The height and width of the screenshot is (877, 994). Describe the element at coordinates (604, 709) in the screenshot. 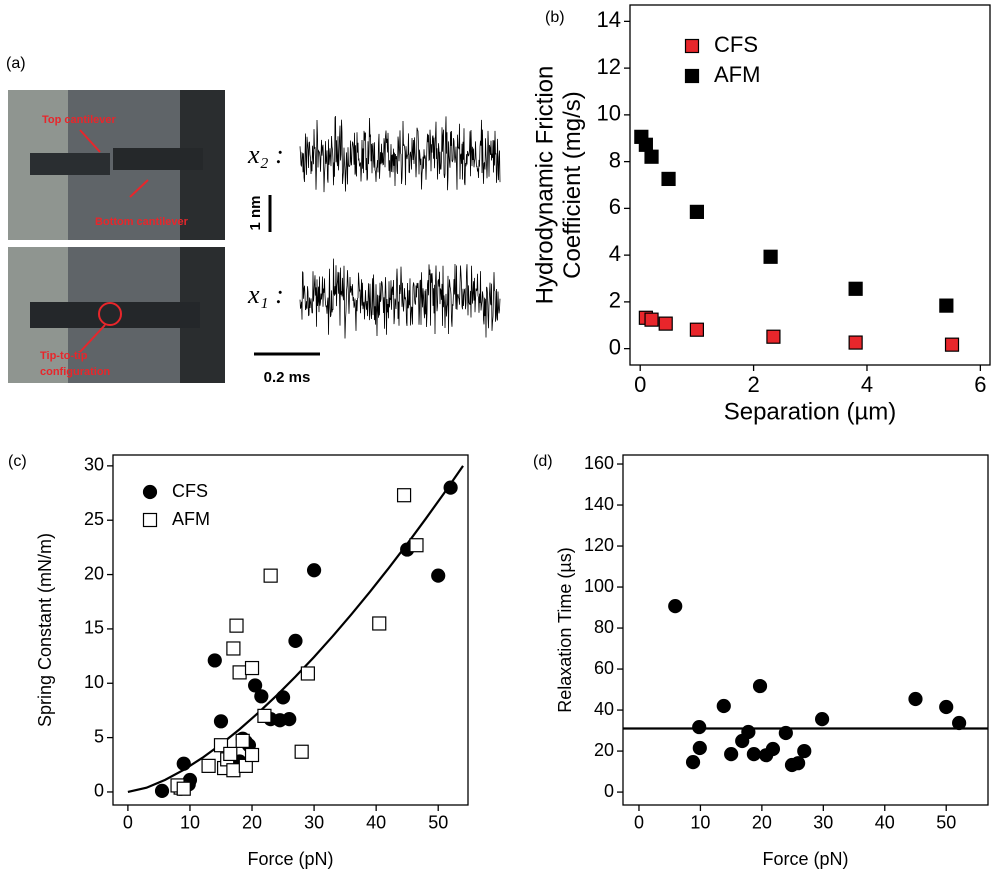

I see `y-tick-label: 40` at that location.